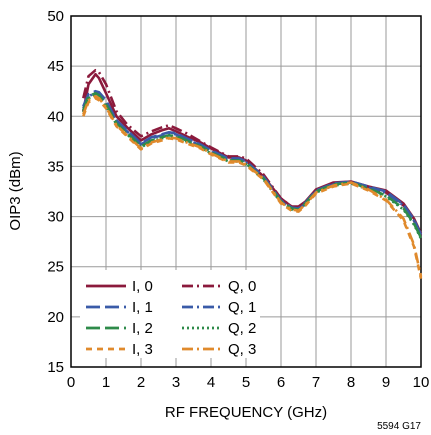  I want to click on legend-label: Q, 3, so click(242, 349).